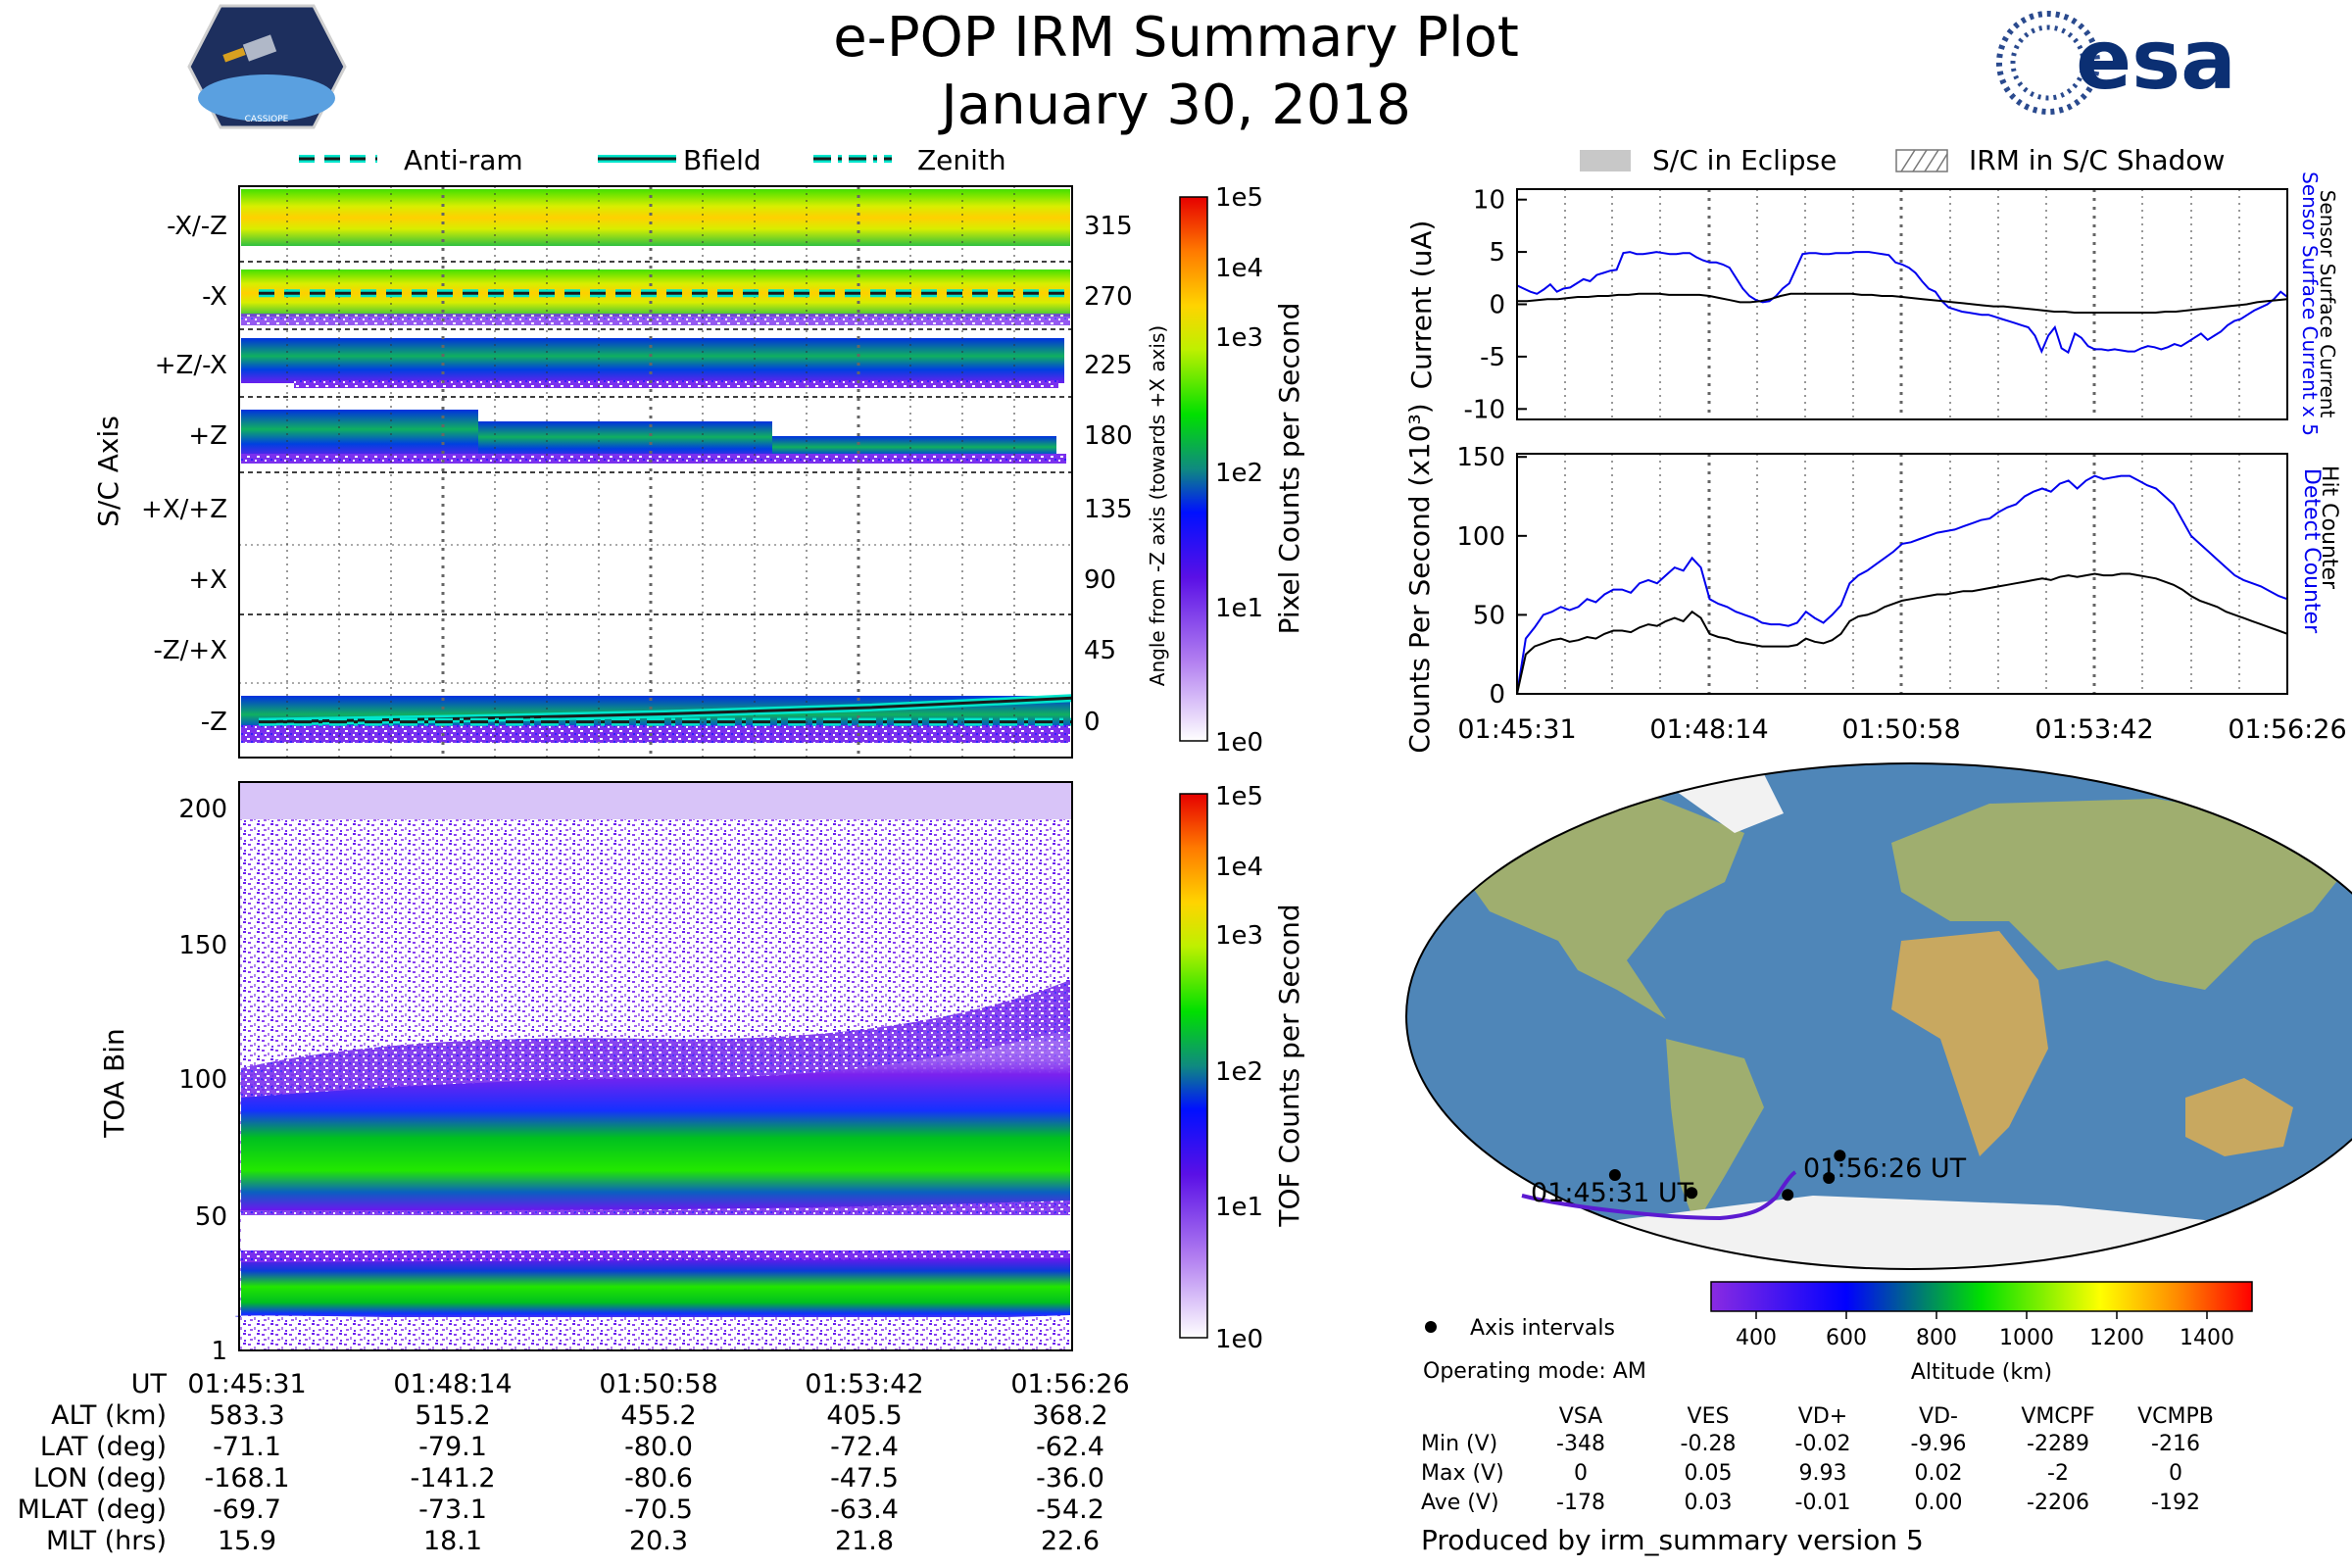  Describe the element at coordinates (214, 297) in the screenshot. I see `sc-ytick-1: -X` at that location.